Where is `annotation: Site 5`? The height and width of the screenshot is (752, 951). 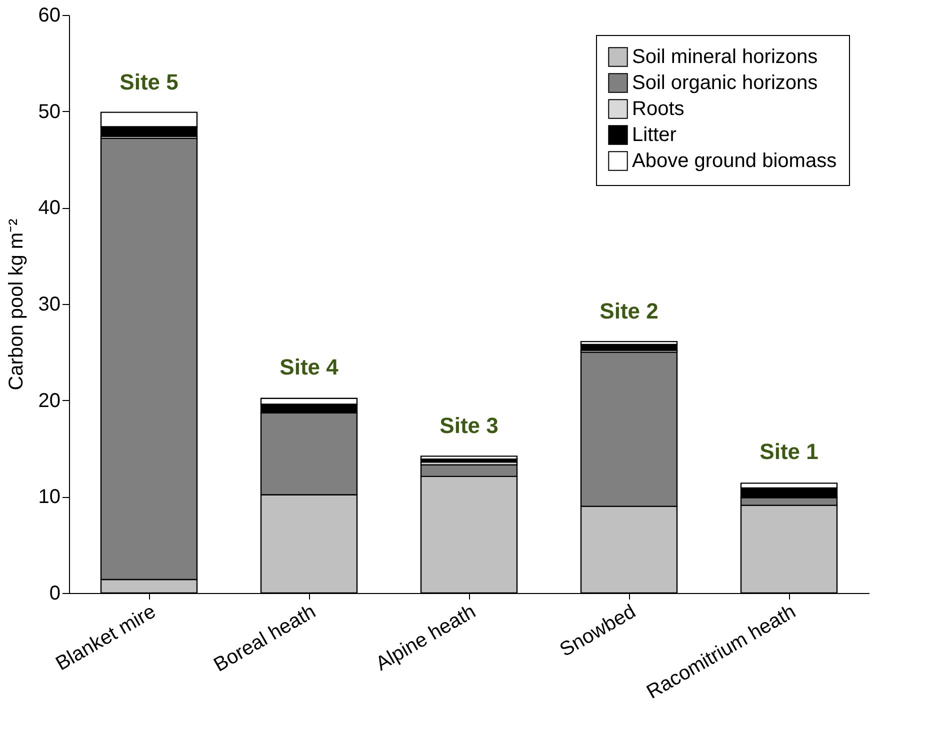 annotation: Site 5 is located at coordinates (149, 81).